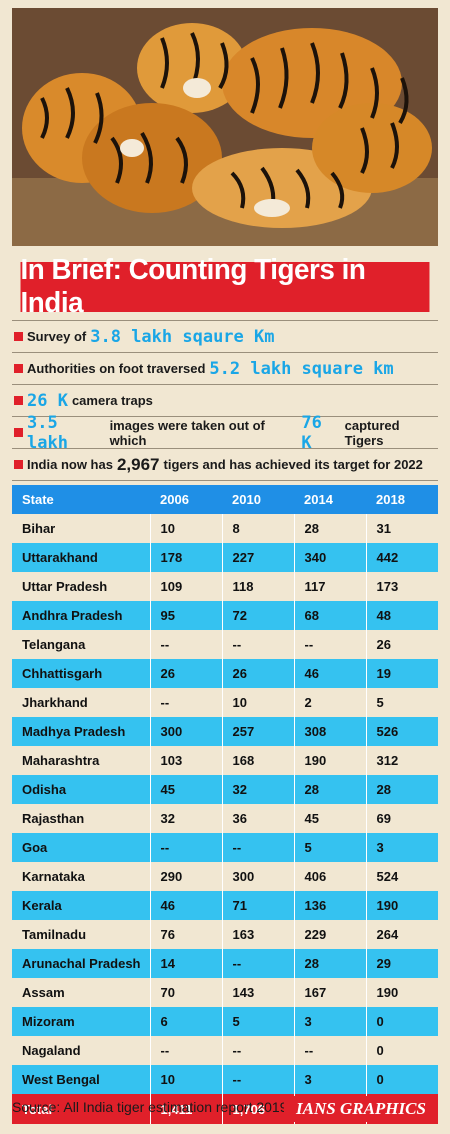  Describe the element at coordinates (116, 368) in the screenshot. I see `fact-text: Authorities on foot traversed` at that location.